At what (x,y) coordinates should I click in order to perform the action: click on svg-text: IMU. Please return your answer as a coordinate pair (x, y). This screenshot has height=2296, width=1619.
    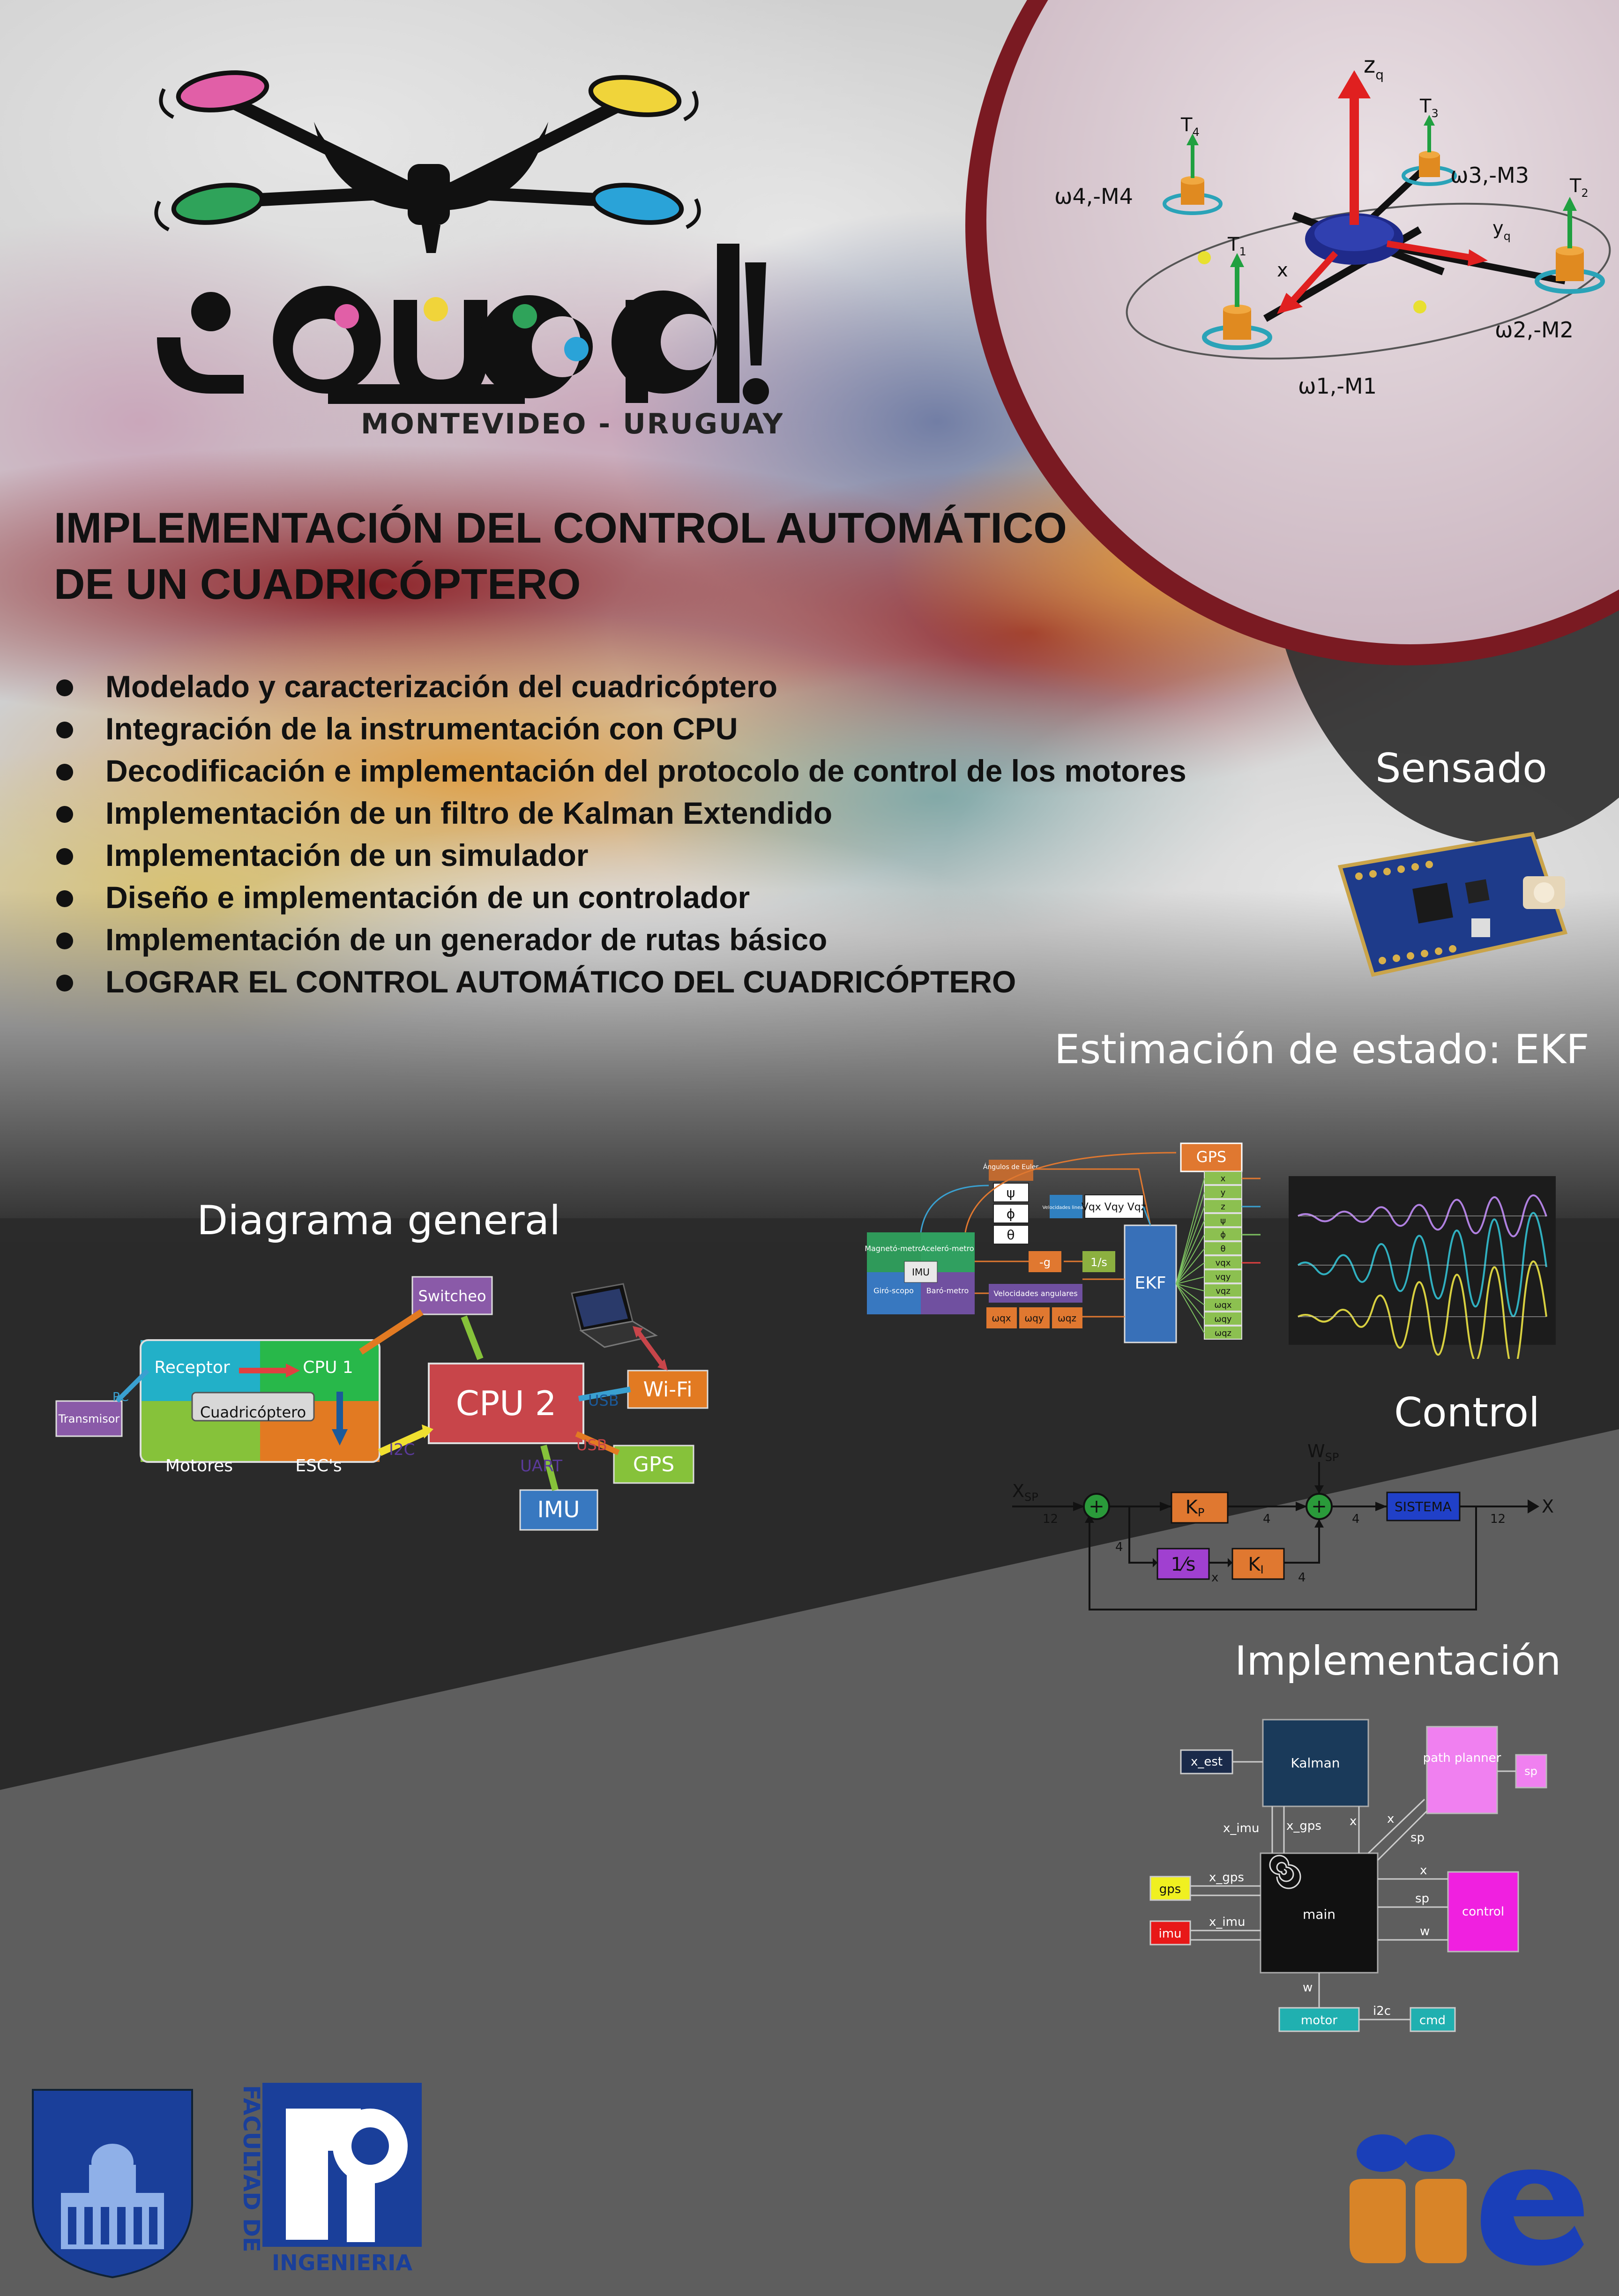
    Looking at the image, I should click on (921, 1272).